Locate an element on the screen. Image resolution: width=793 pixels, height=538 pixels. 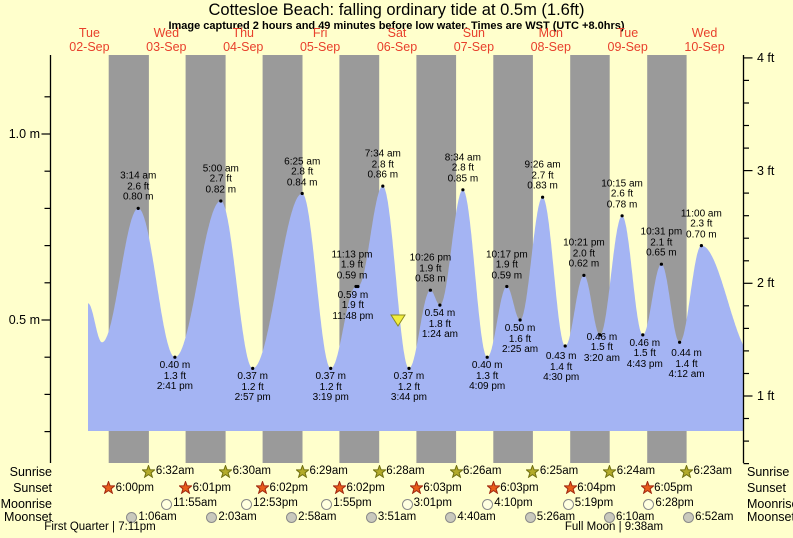
high-tide-annotation: 6:25 am 2.8 ft 0.84 m is located at coordinates (302, 173).